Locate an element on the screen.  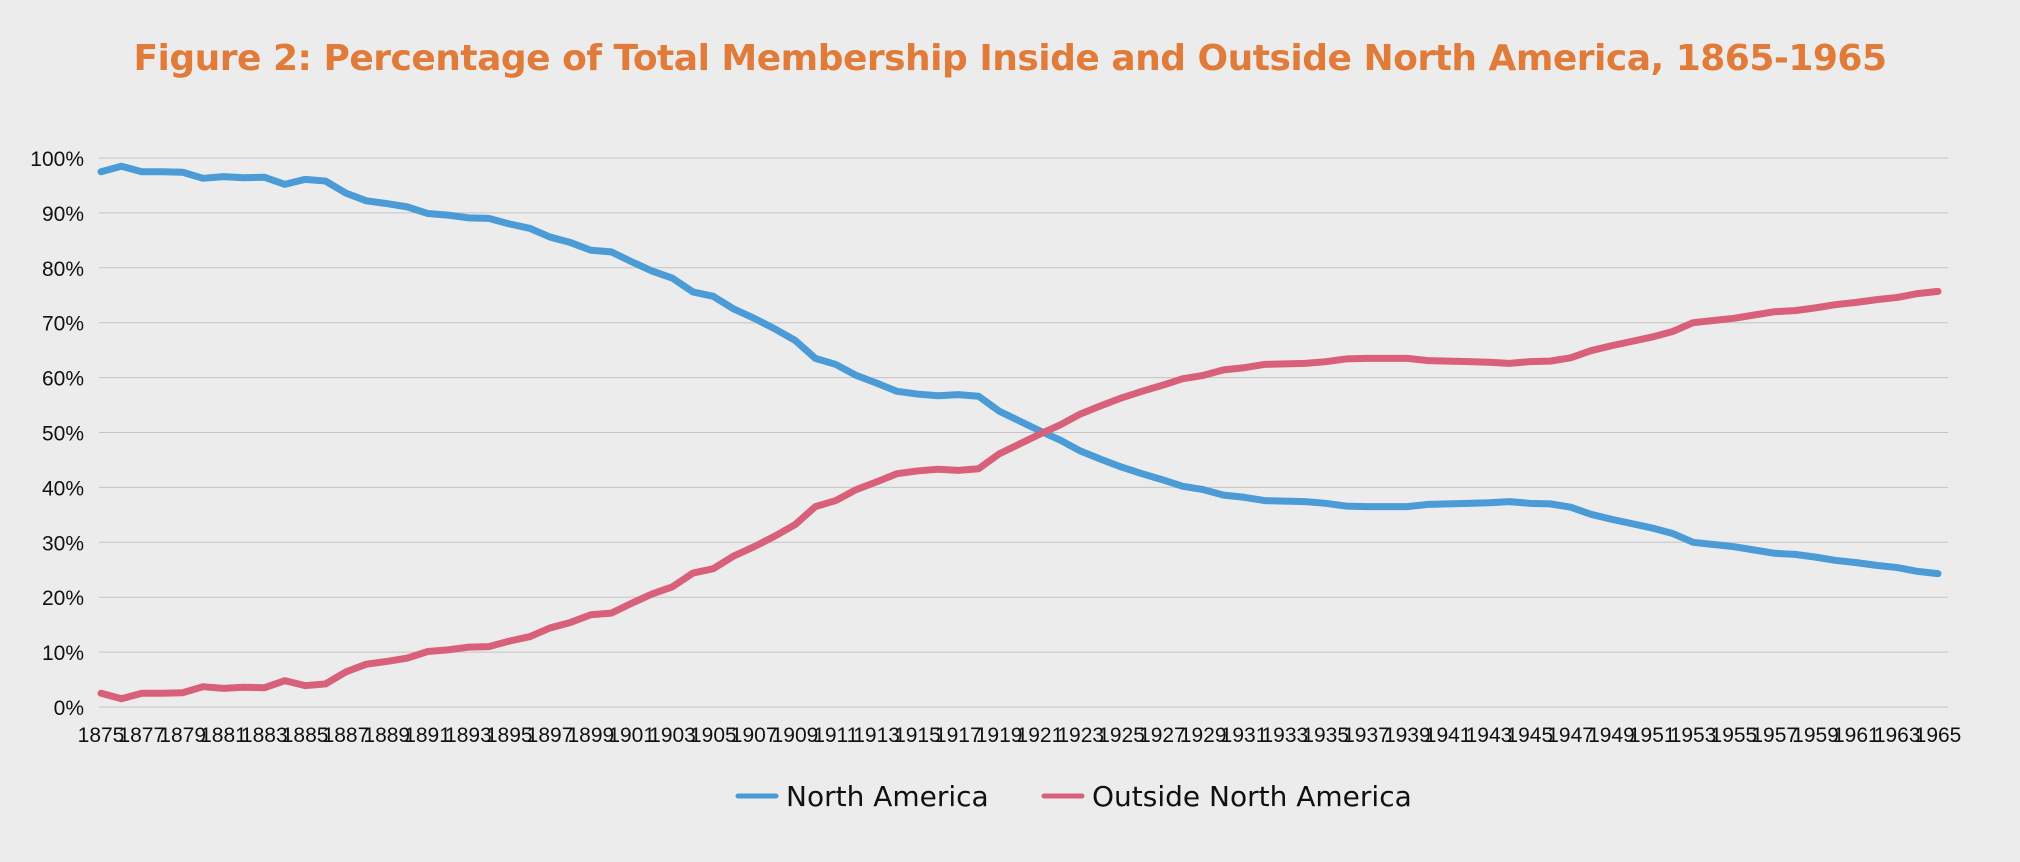
x-tick-label: 1889 is located at coordinates (386, 735).